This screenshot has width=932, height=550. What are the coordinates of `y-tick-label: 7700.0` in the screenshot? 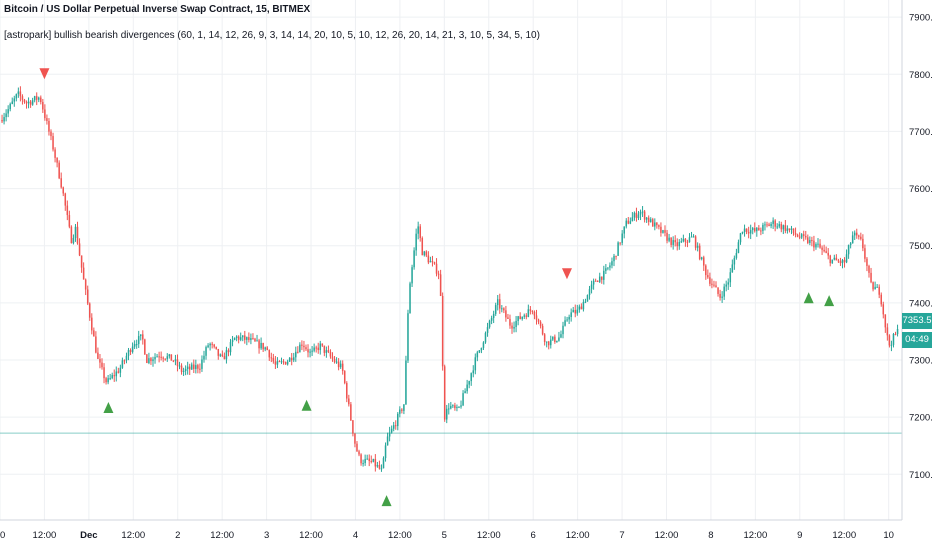 It's located at (920, 132).